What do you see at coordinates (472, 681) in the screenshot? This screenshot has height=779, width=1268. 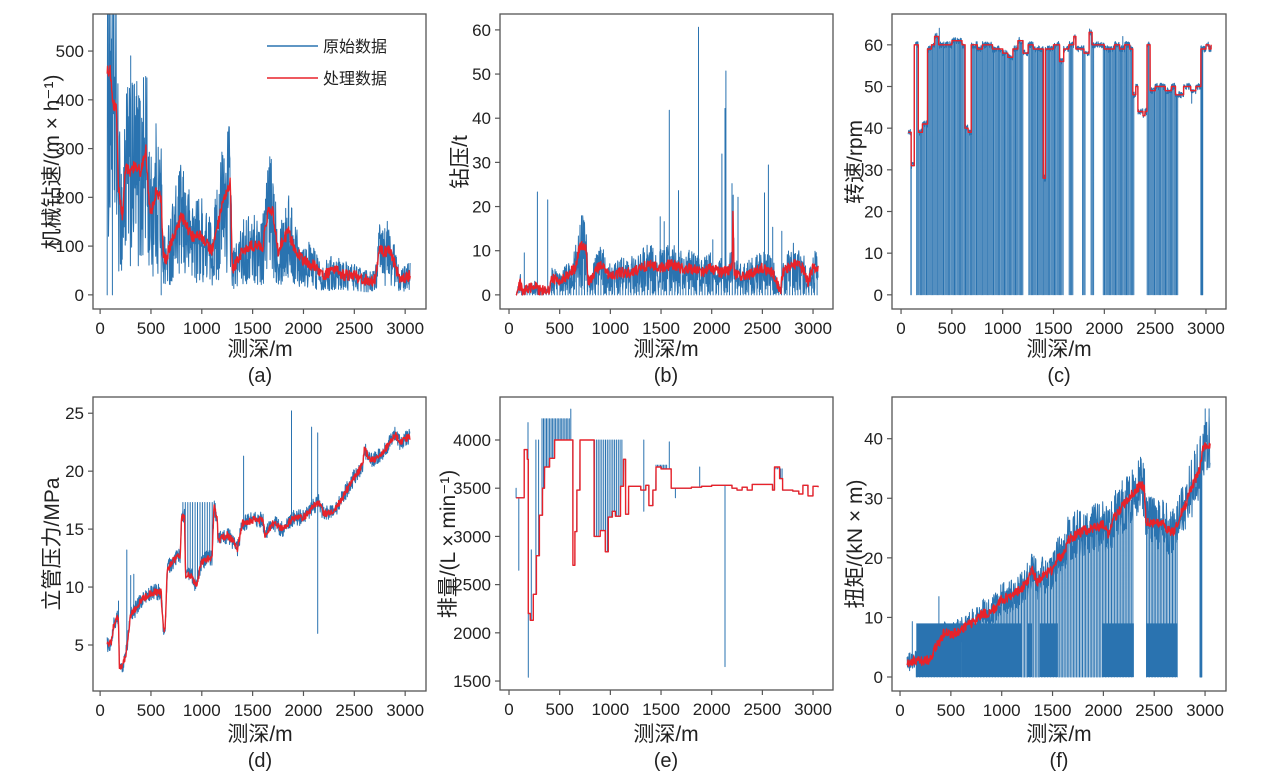 I see `y-tick-label: 1500` at bounding box center [472, 681].